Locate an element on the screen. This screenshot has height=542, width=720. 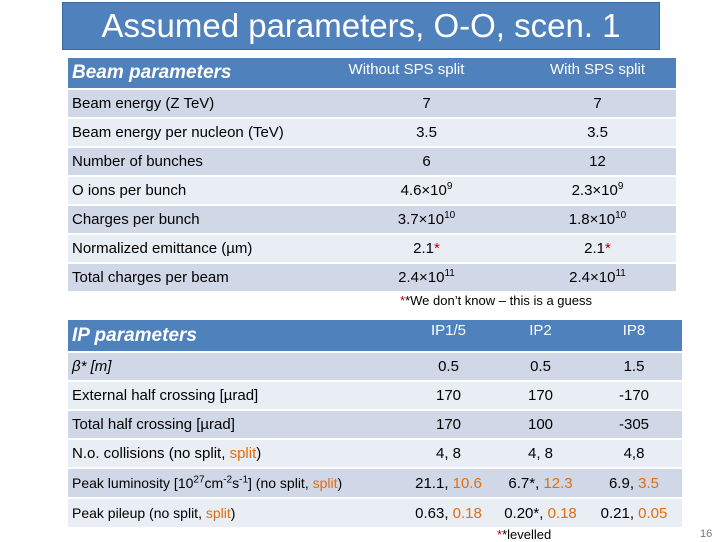
ip-header-row: IP parameters IP1/5 IP2 IP8 is located at coordinates (375, 335).